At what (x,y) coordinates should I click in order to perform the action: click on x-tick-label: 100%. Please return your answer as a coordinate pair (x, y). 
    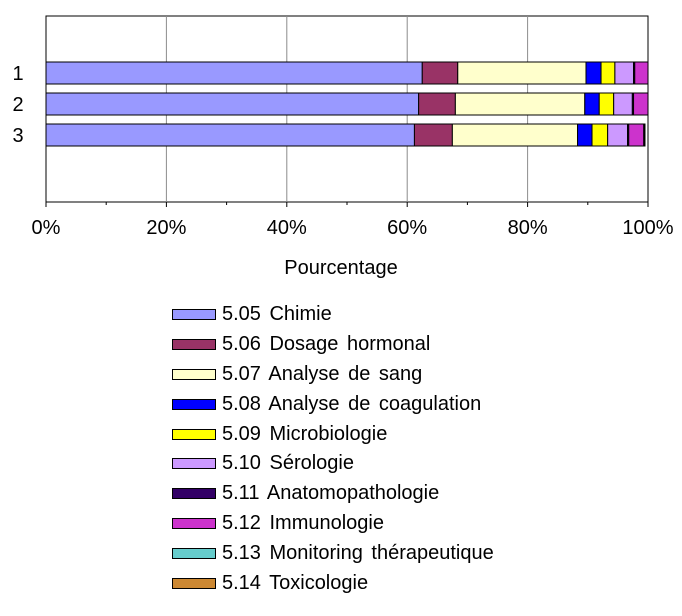
    Looking at the image, I should click on (647, 228).